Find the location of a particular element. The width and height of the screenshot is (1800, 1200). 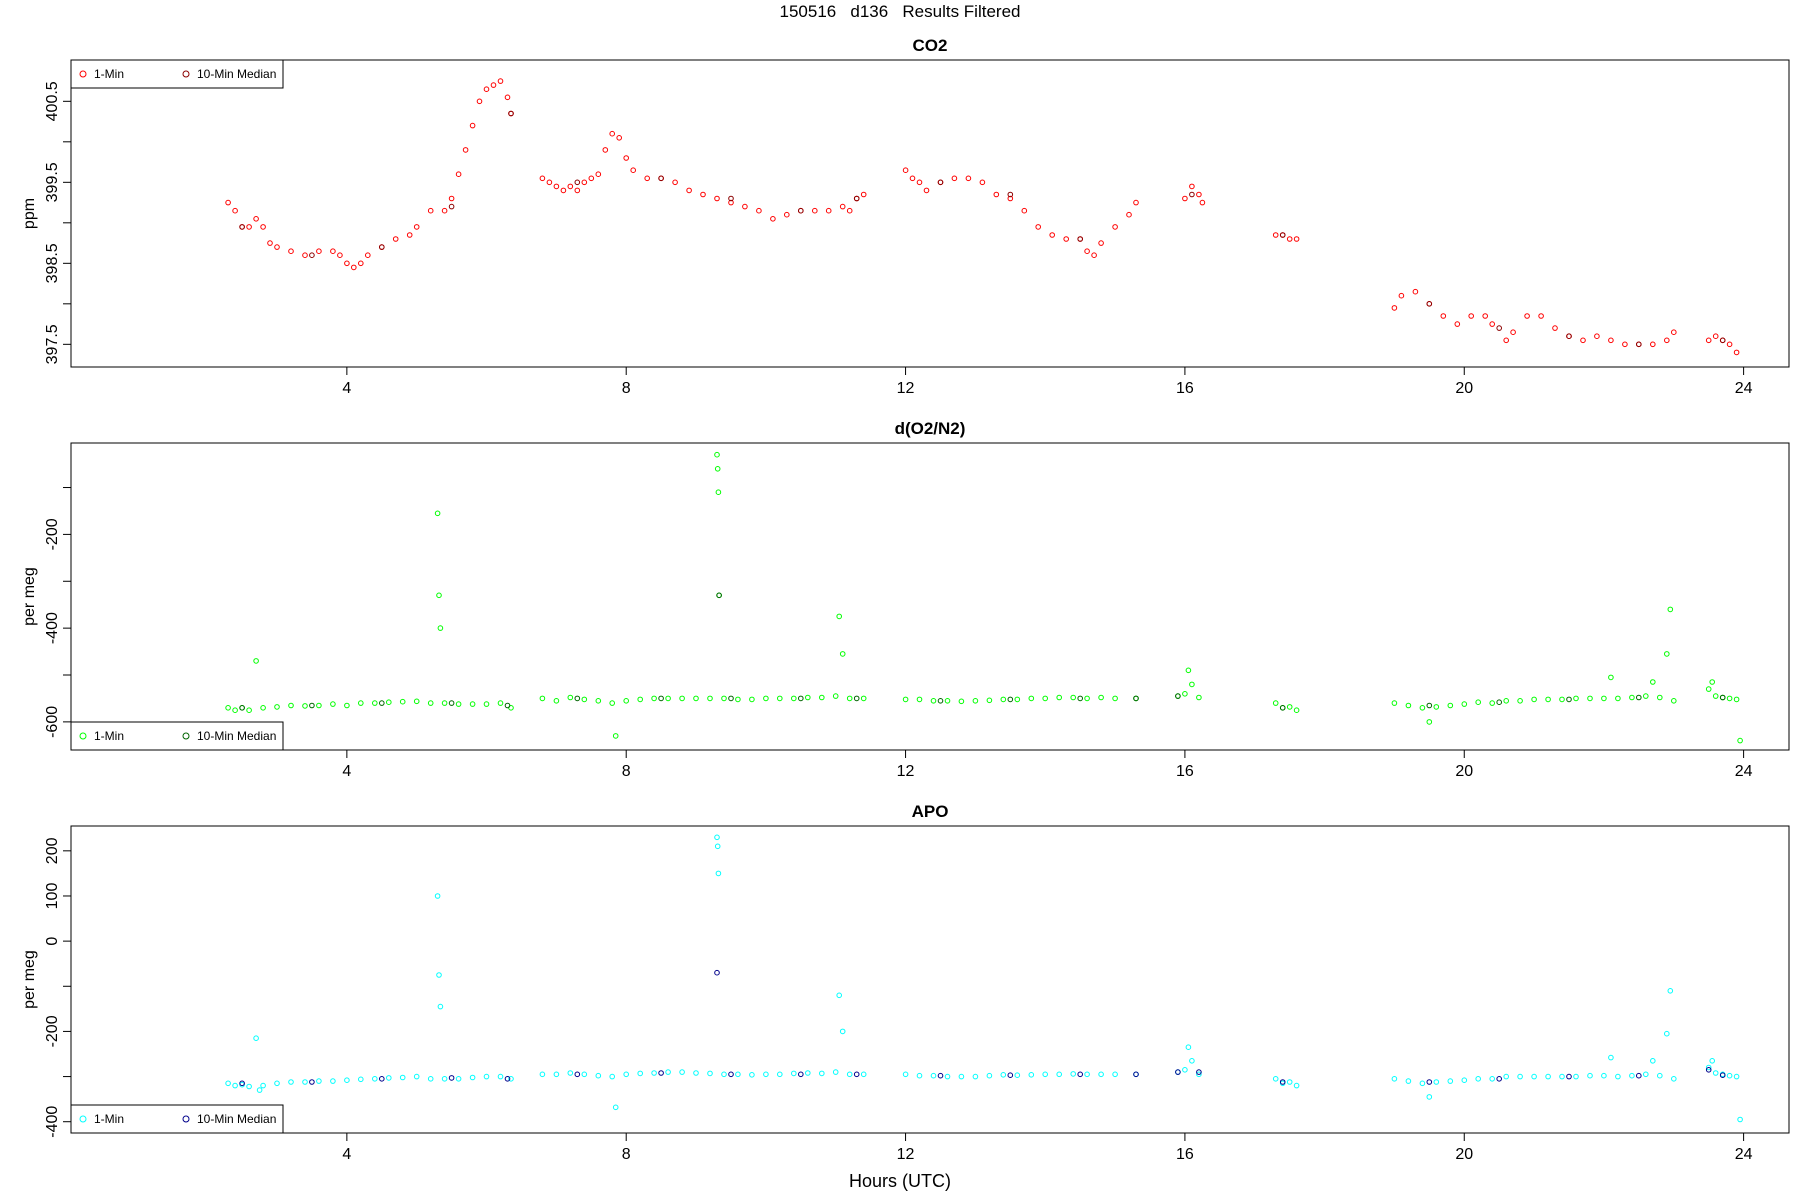

page-title: 150516 d136 Results Filtered is located at coordinates (900, 11).